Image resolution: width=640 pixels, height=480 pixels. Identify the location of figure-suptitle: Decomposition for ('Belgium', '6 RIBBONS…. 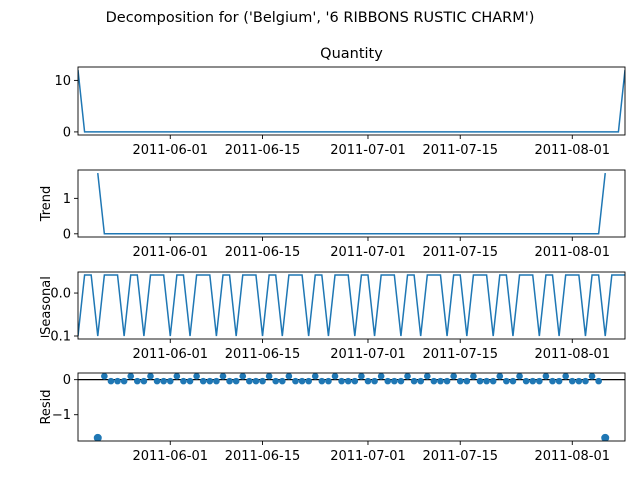
(320, 18).